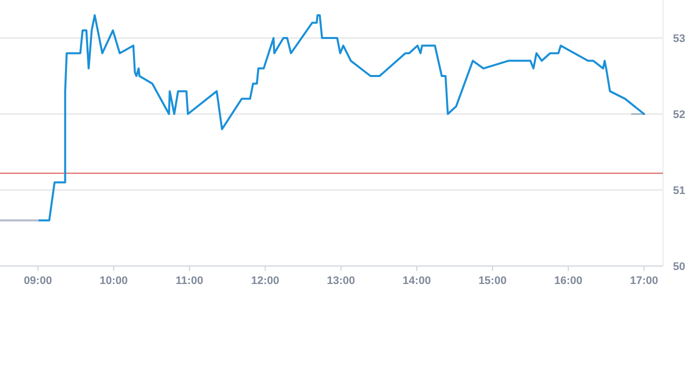  What do you see at coordinates (114, 281) in the screenshot?
I see `x-tick-label: 10:00` at bounding box center [114, 281].